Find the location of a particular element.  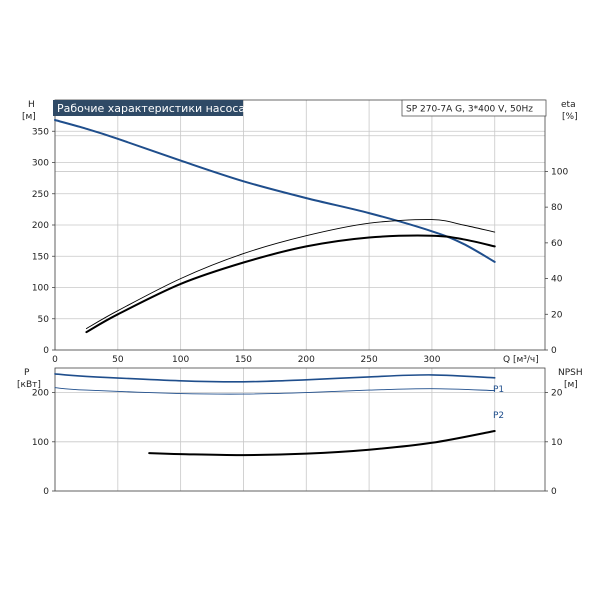

left-tick-label: 250 is located at coordinates (40, 195).